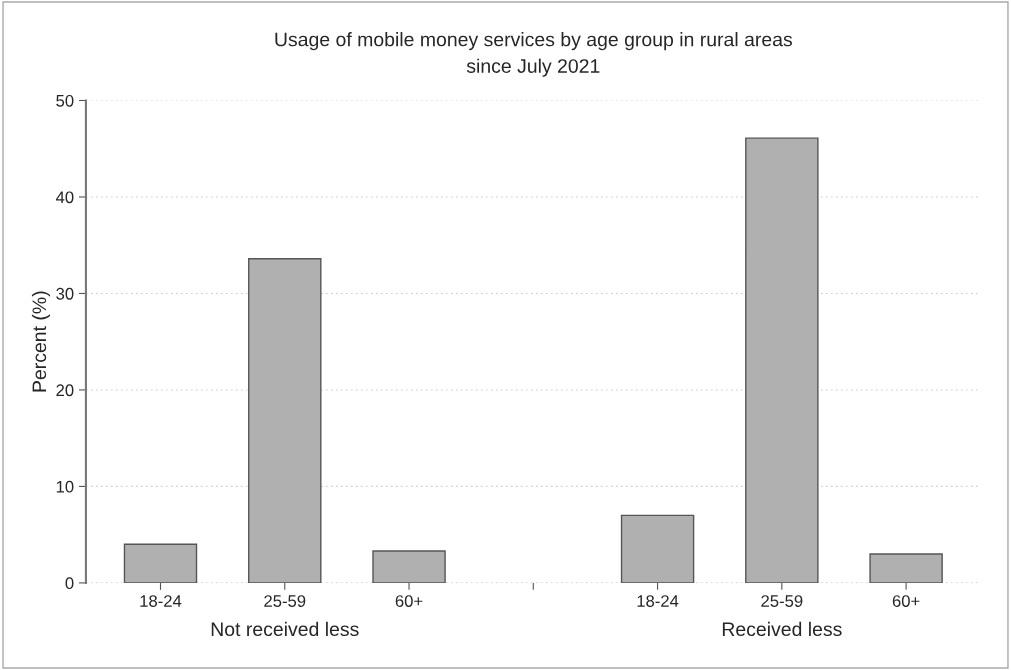  Describe the element at coordinates (65, 390) in the screenshot. I see `y-tick-label: 20` at that location.